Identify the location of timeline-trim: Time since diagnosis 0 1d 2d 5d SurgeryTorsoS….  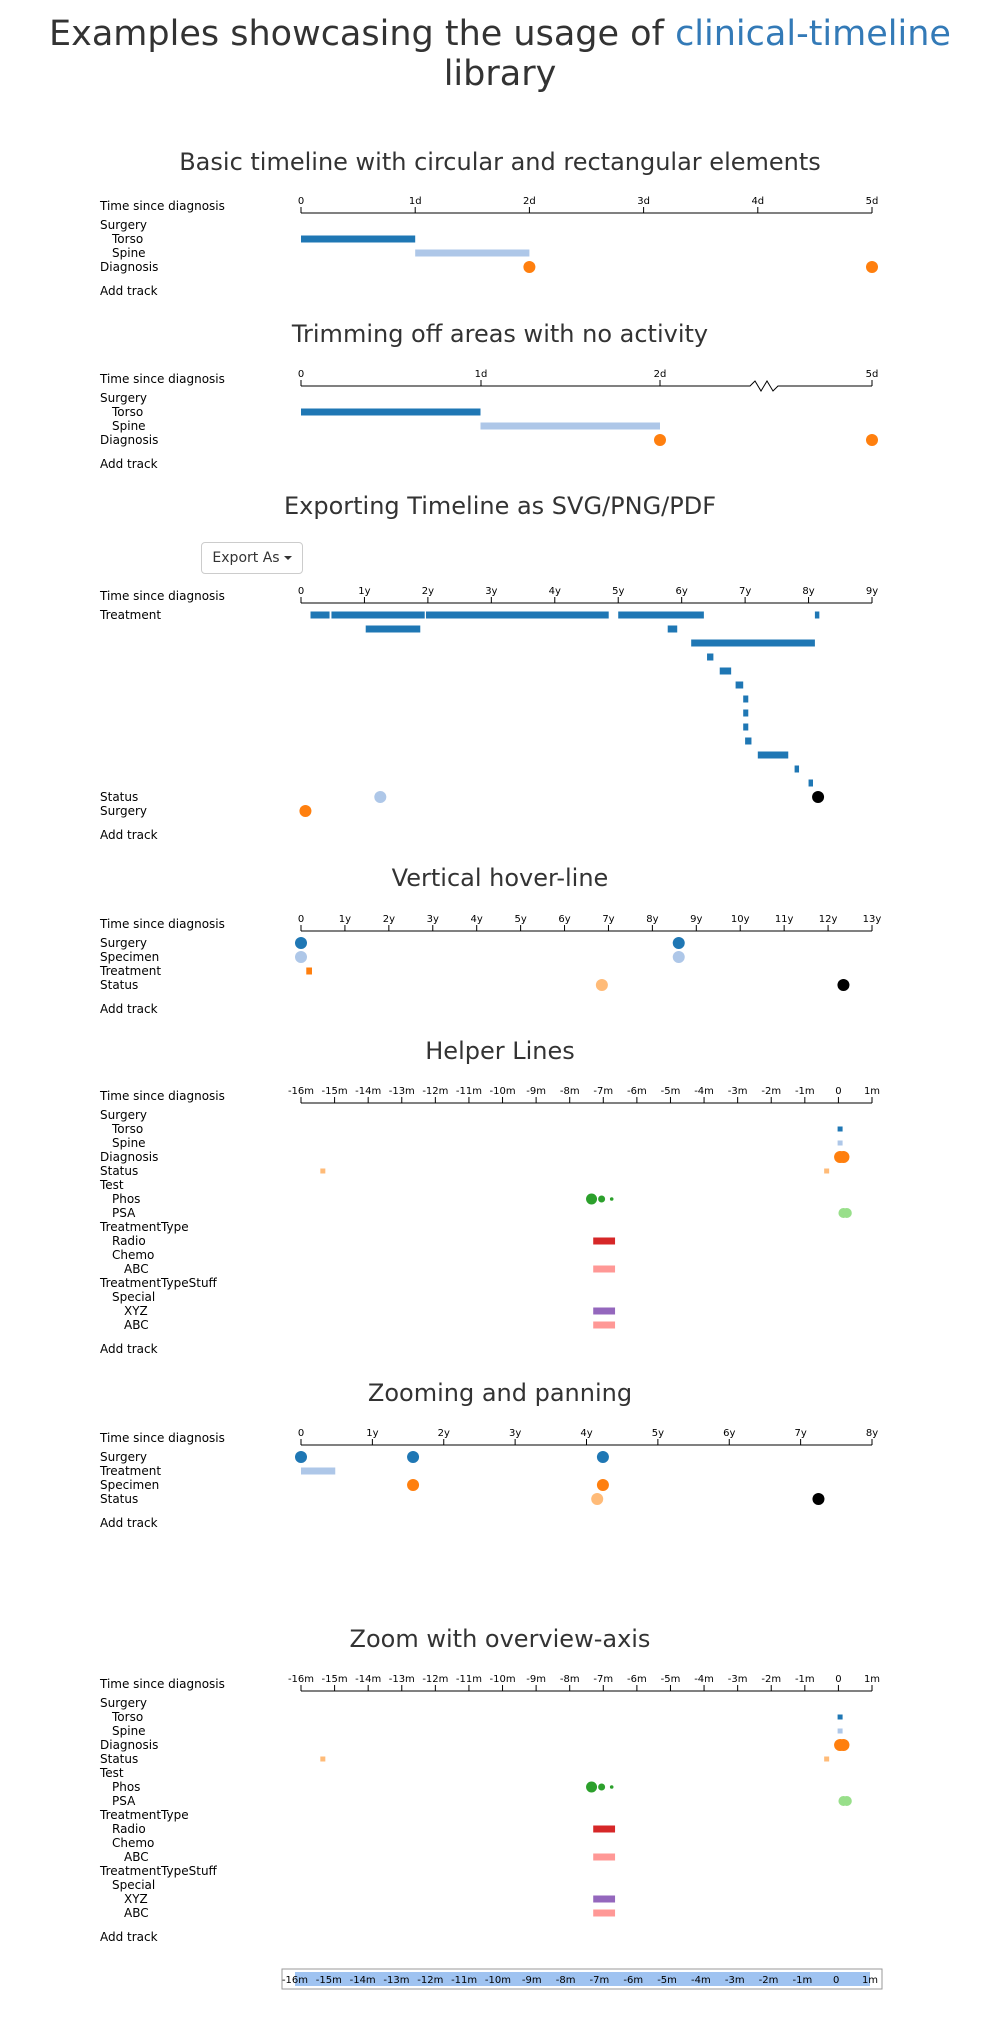
(488, 420).